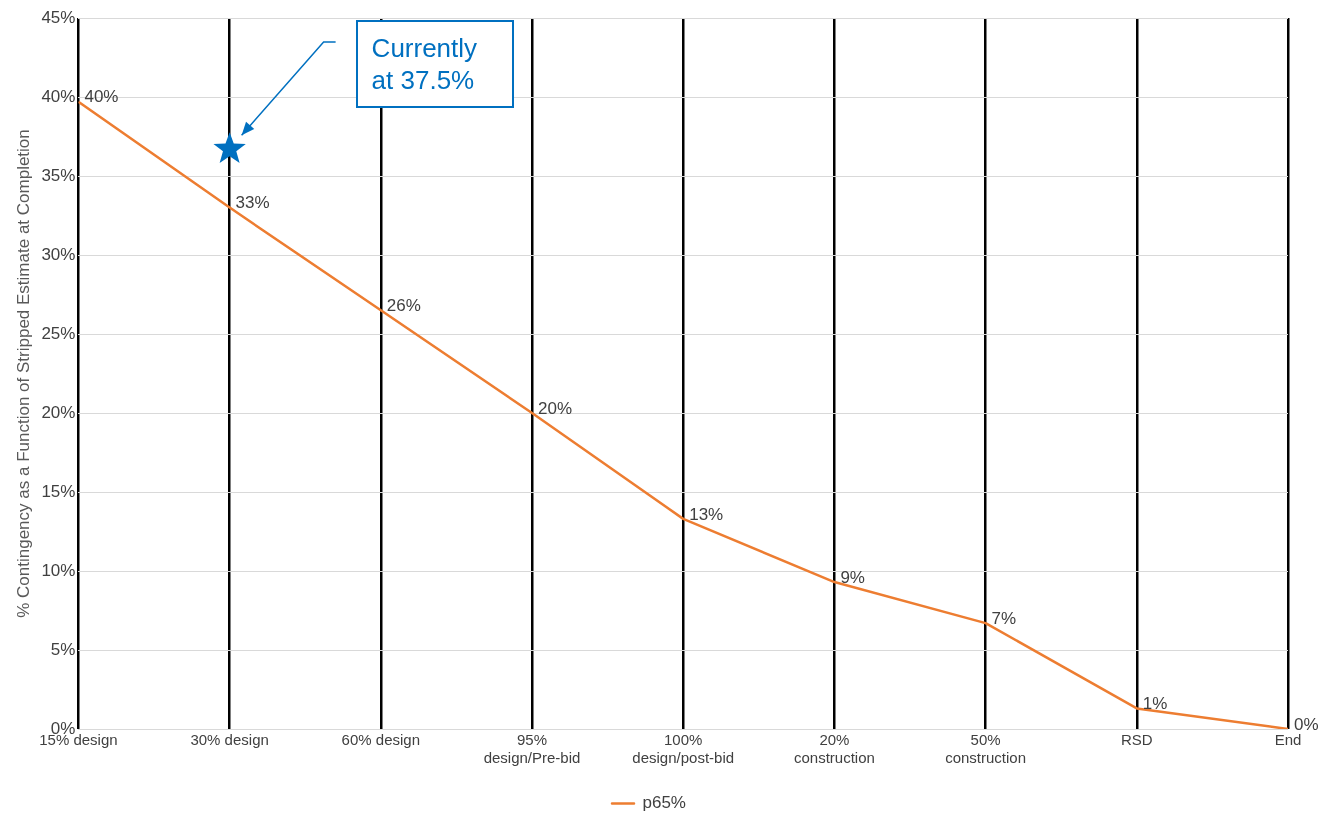 The width and height of the screenshot is (1333, 822). Describe the element at coordinates (58, 17) in the screenshot. I see `y-tick-label: 45%` at that location.